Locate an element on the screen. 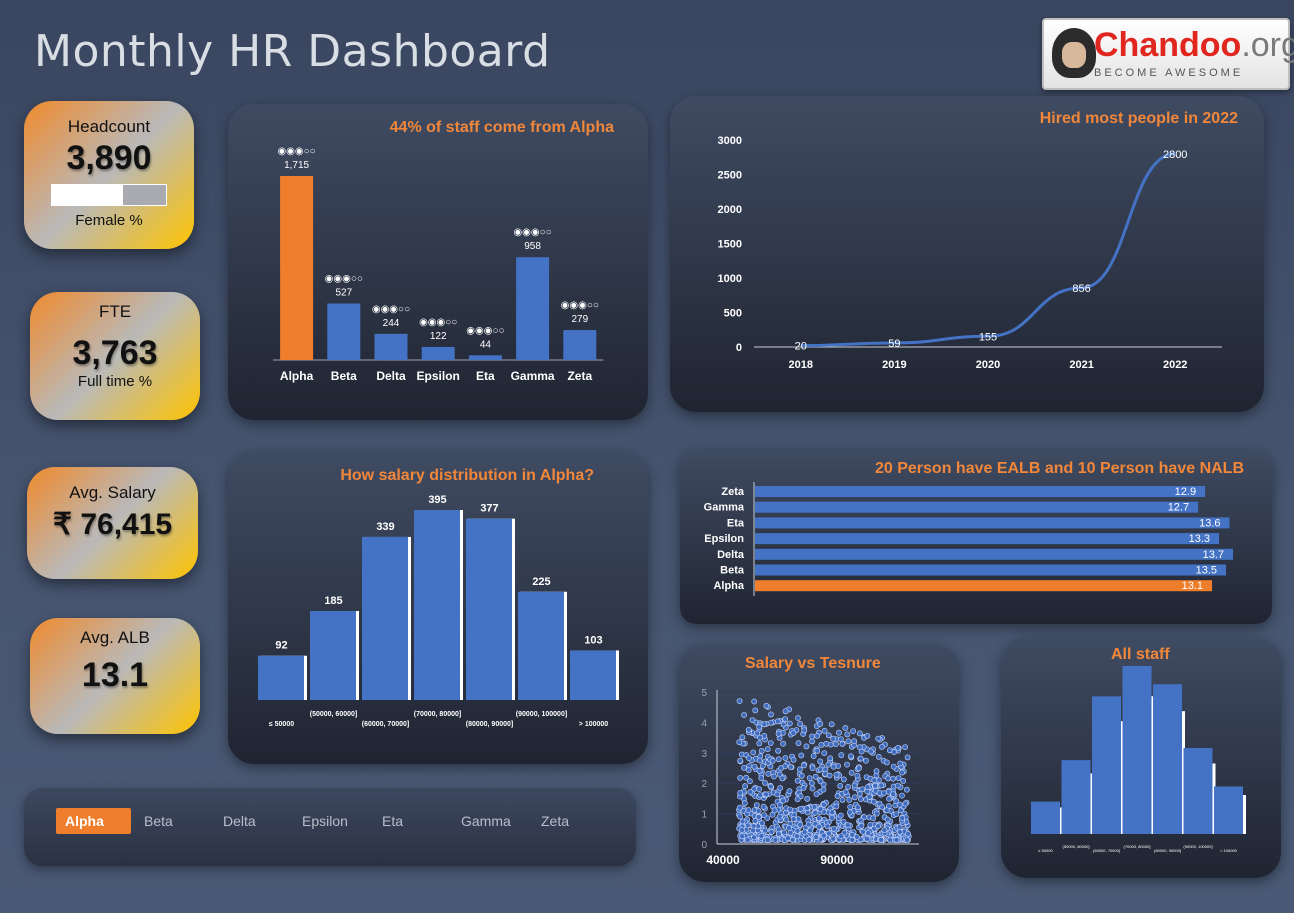  rating-icons-zeta: ◉◉◉○○ is located at coordinates (580, 305).